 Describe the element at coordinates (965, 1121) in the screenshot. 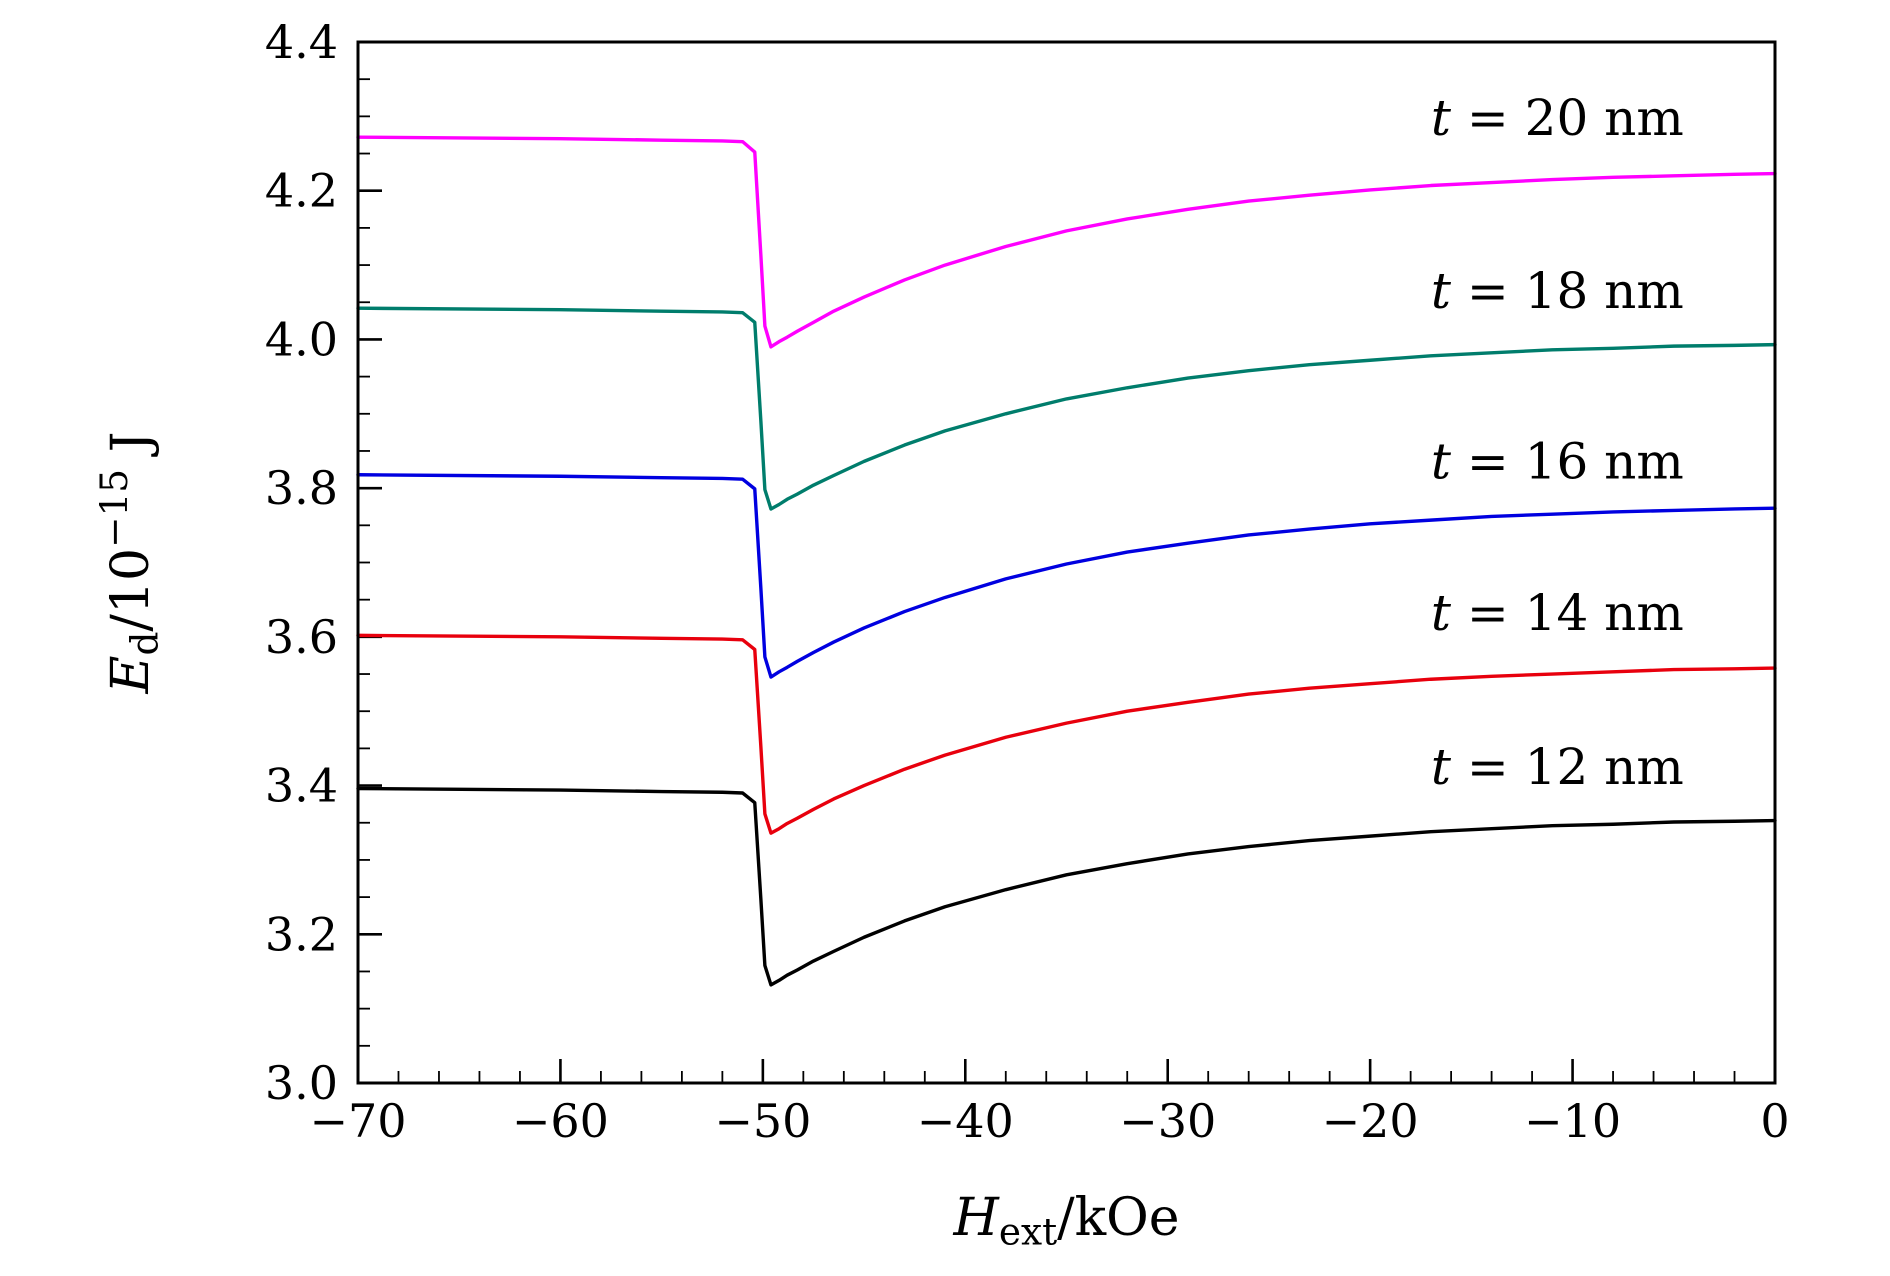

I see `x-tick-label: −40` at that location.